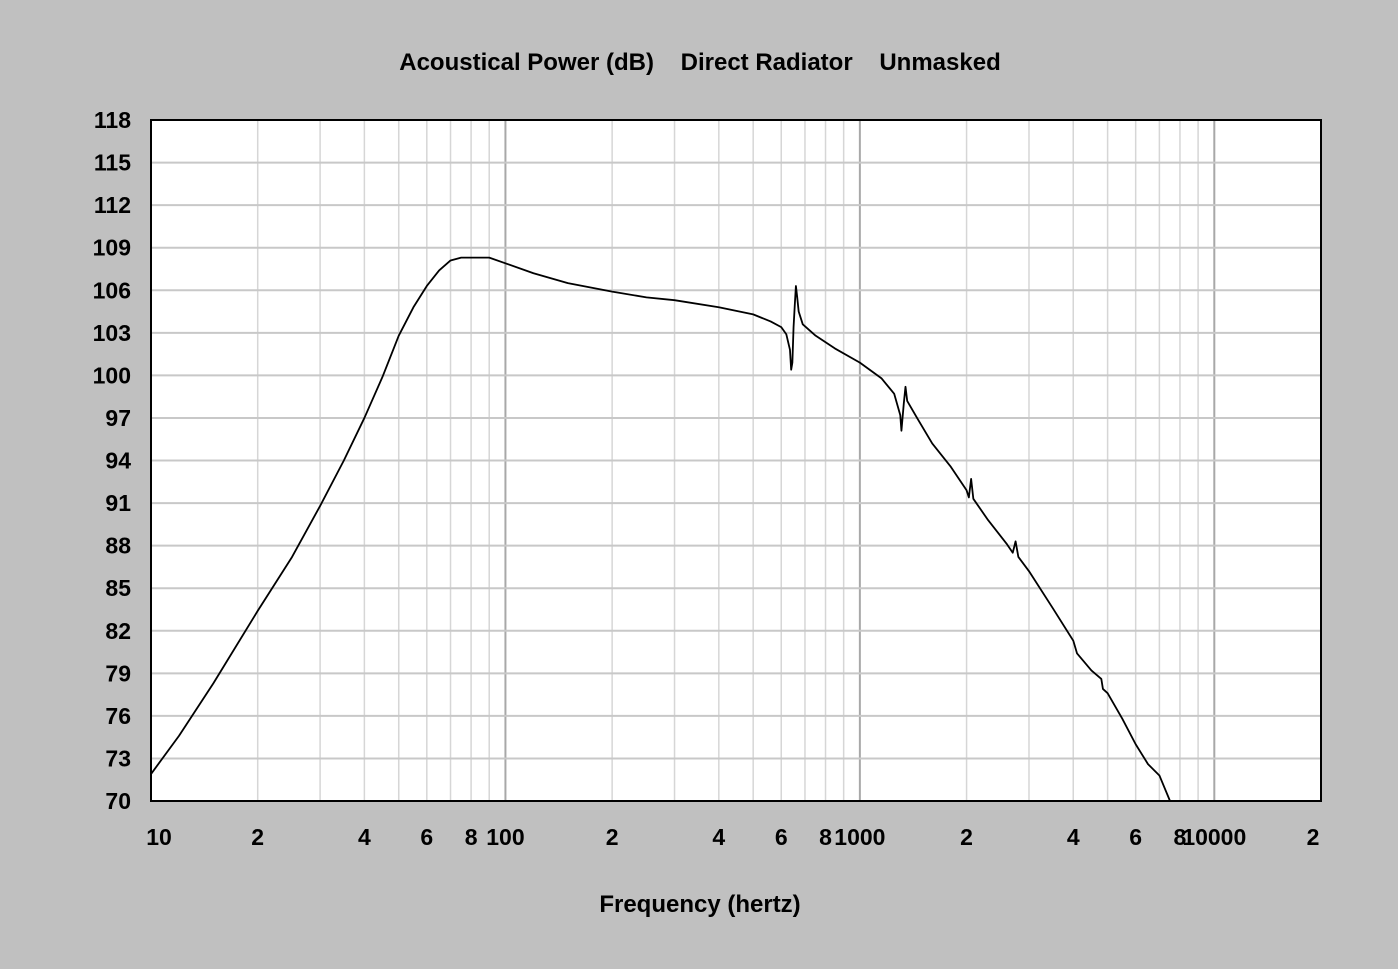  I want to click on x-axis-label: Frequency (hertz), so click(699, 904).